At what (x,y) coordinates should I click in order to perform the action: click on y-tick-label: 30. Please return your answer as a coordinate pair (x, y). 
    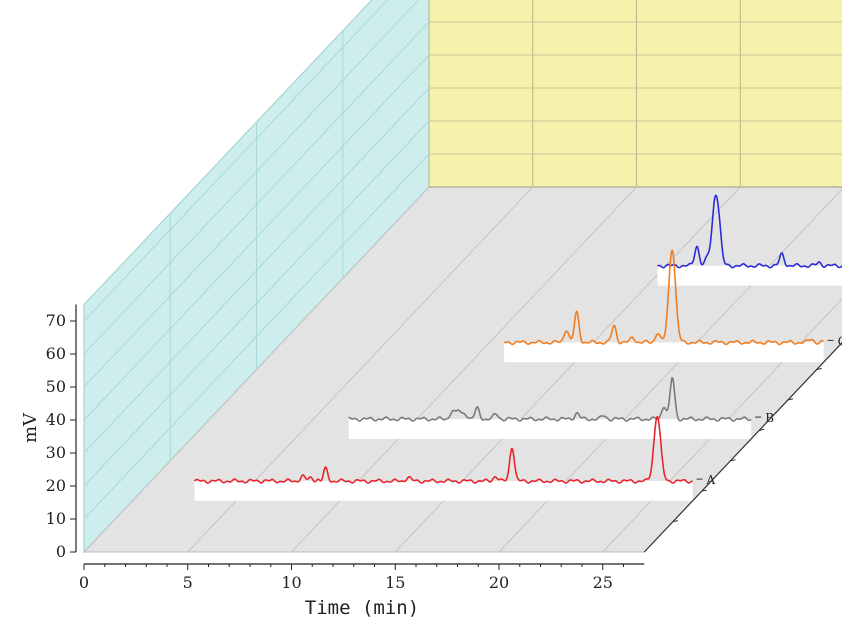
    Looking at the image, I should click on (56, 452).